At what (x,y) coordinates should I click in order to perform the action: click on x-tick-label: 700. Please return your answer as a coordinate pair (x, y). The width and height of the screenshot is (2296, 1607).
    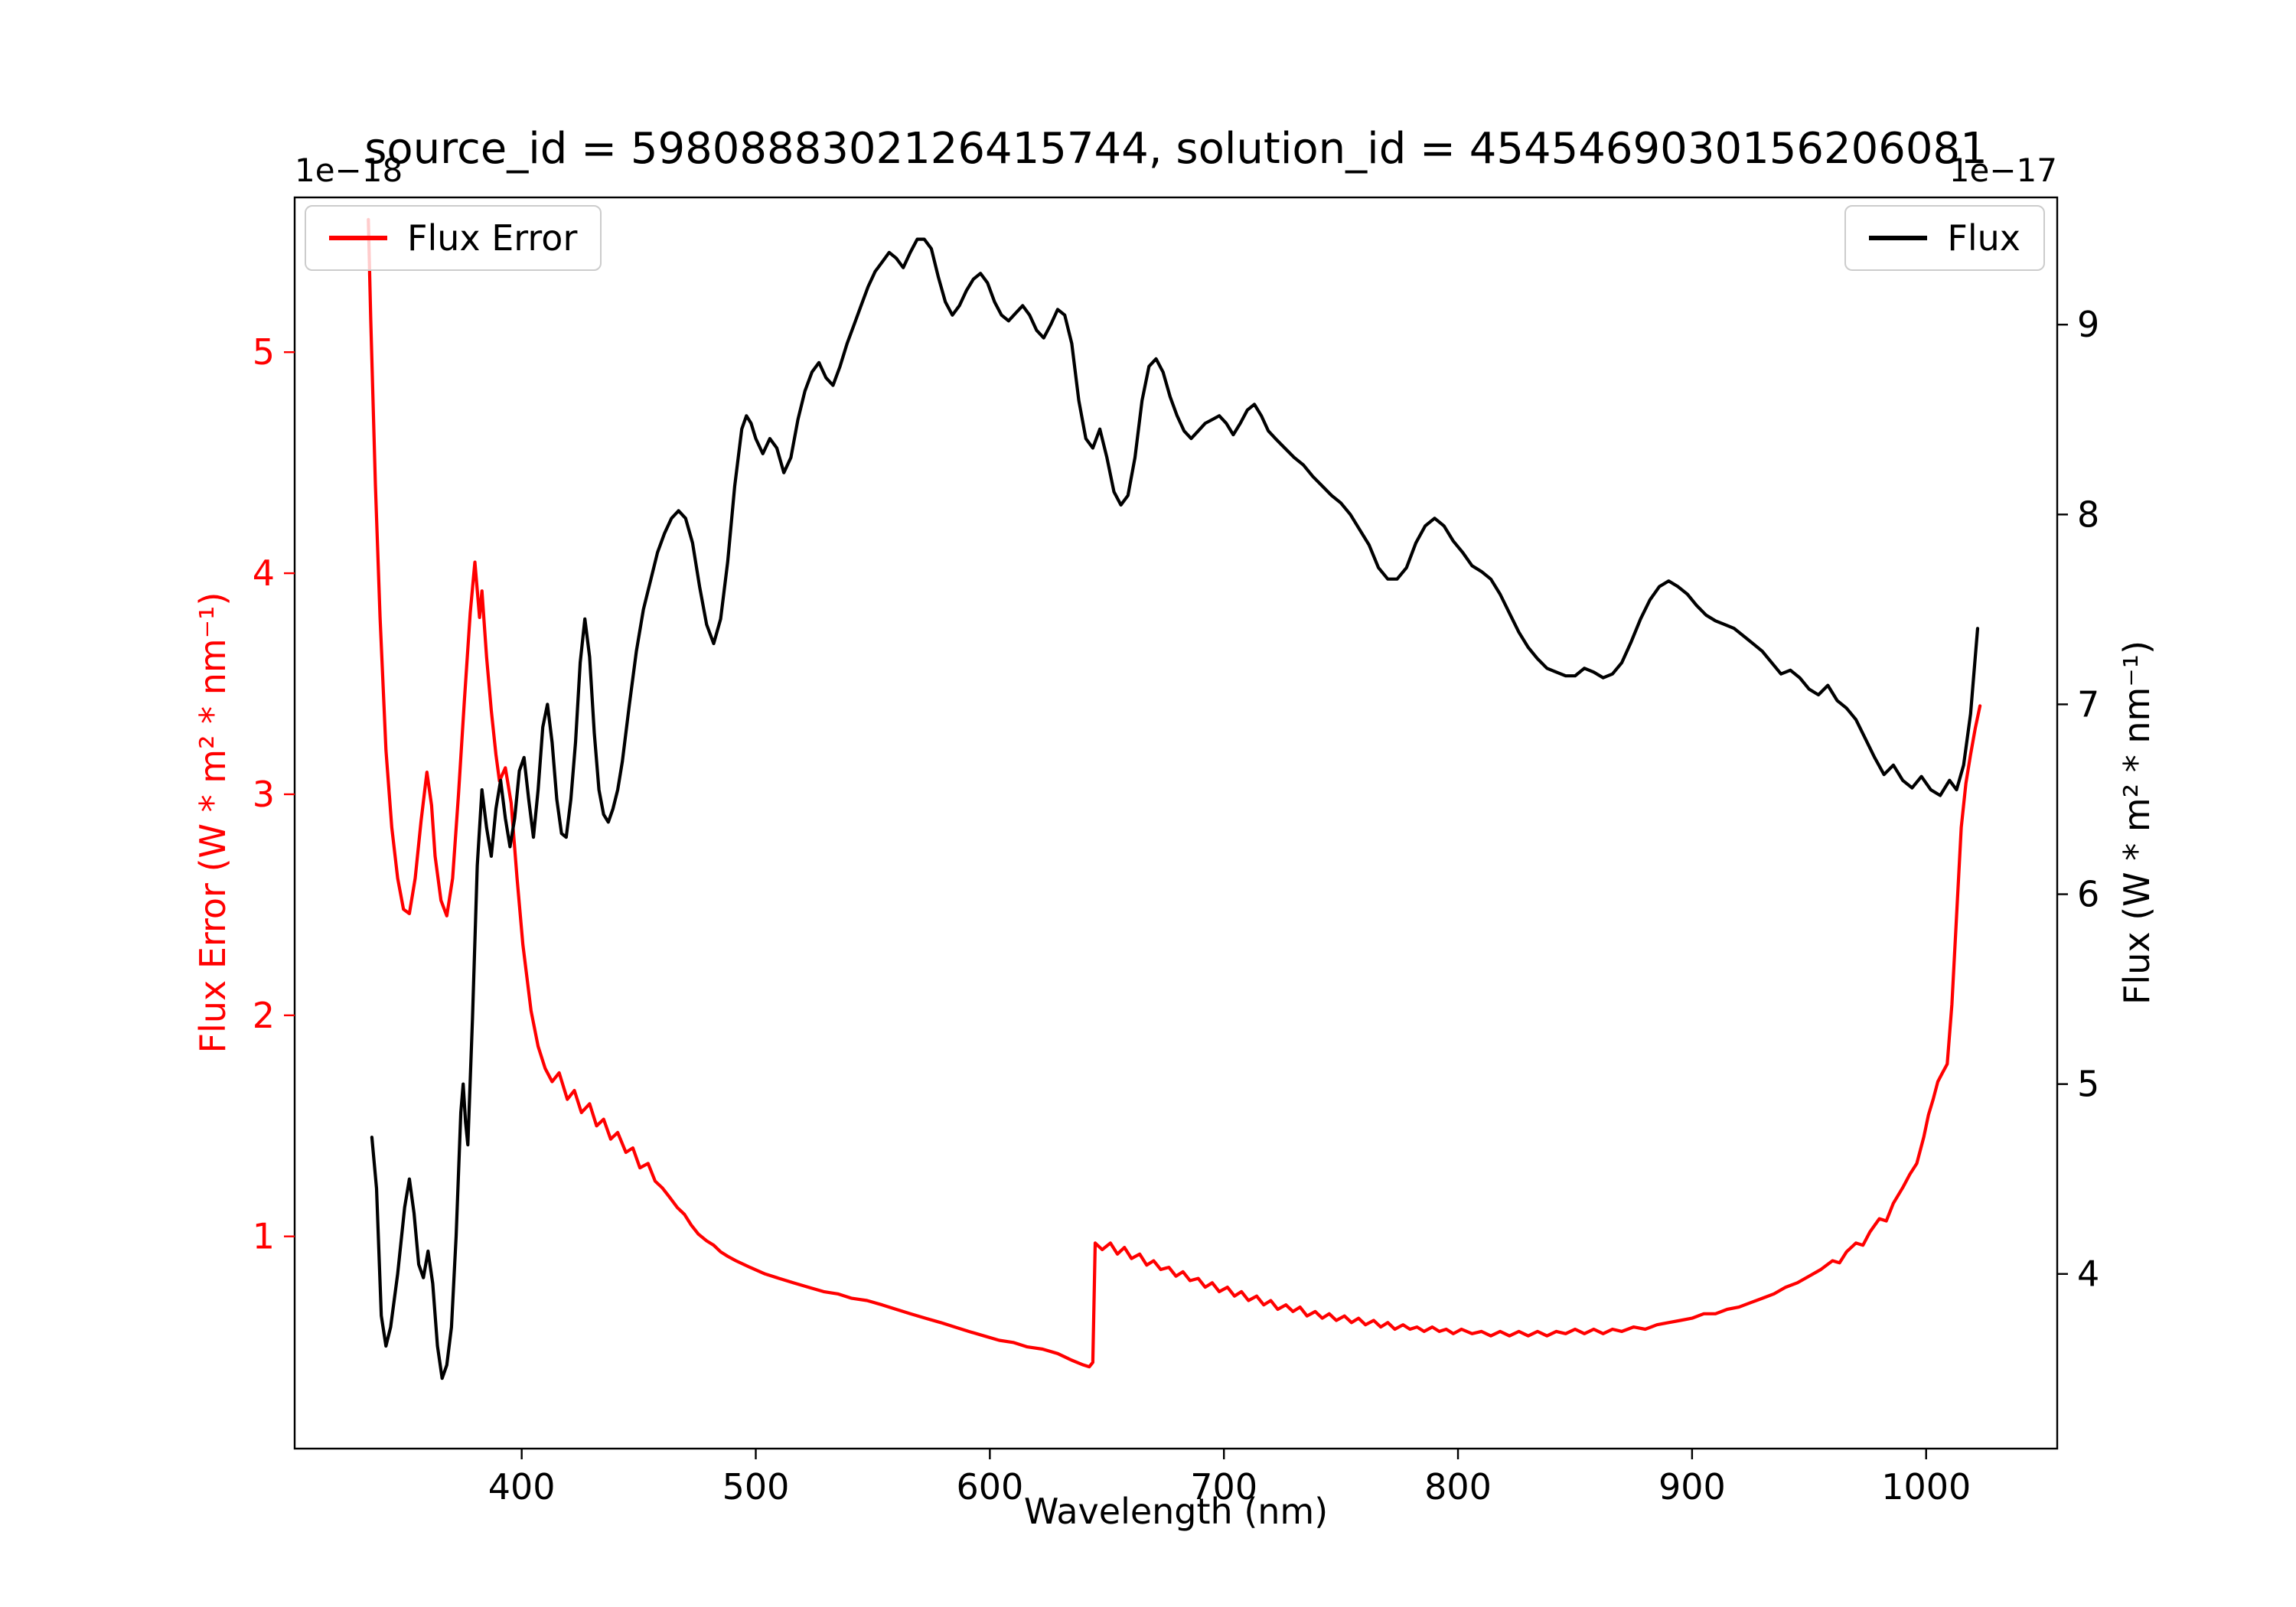
    Looking at the image, I should click on (1223, 1487).